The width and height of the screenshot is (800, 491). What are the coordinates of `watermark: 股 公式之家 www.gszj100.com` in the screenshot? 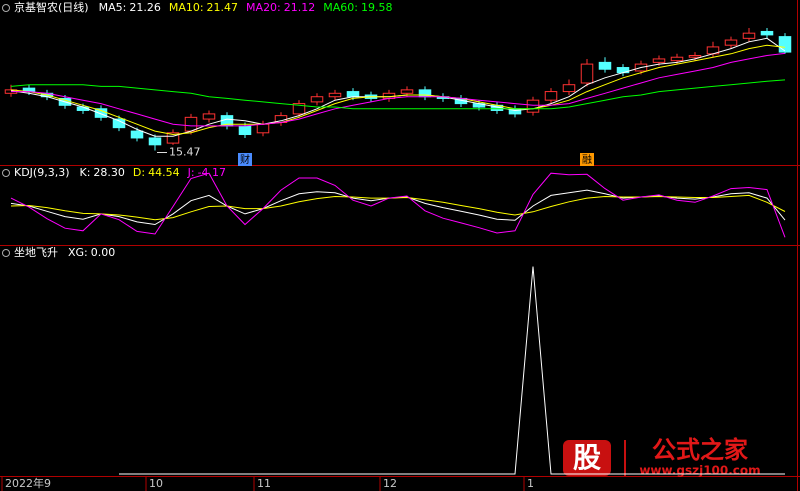 It's located at (662, 457).